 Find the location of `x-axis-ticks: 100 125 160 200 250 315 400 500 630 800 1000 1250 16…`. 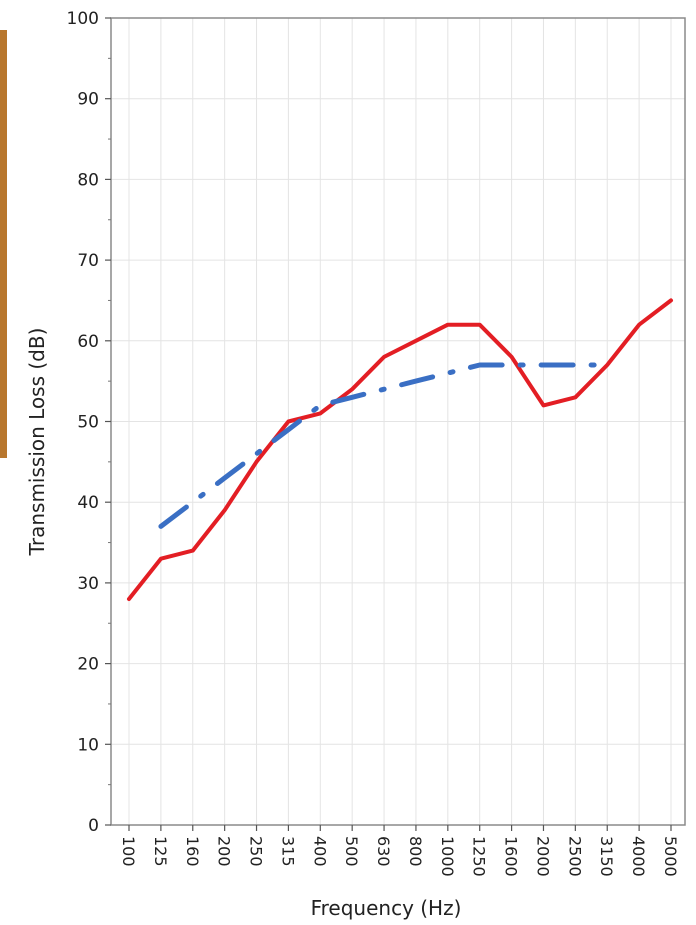

x-axis-ticks: 100 125 160 200 250 315 400 500 630 800 1000 1250 16… is located at coordinates (399, 851).